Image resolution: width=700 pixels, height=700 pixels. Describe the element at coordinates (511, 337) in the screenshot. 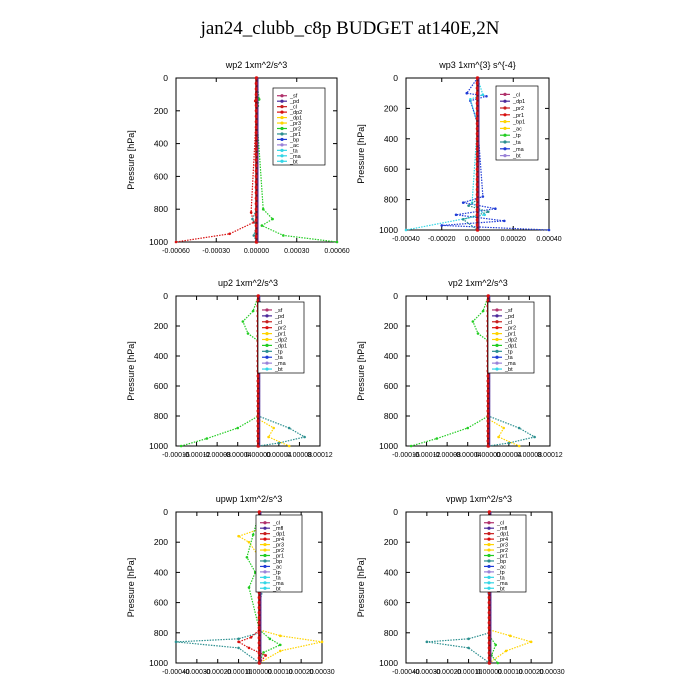

I see `legend: _sf_pd_cl_pr2_pr1_dp2_dp1_tp_ta_ma_bt` at that location.